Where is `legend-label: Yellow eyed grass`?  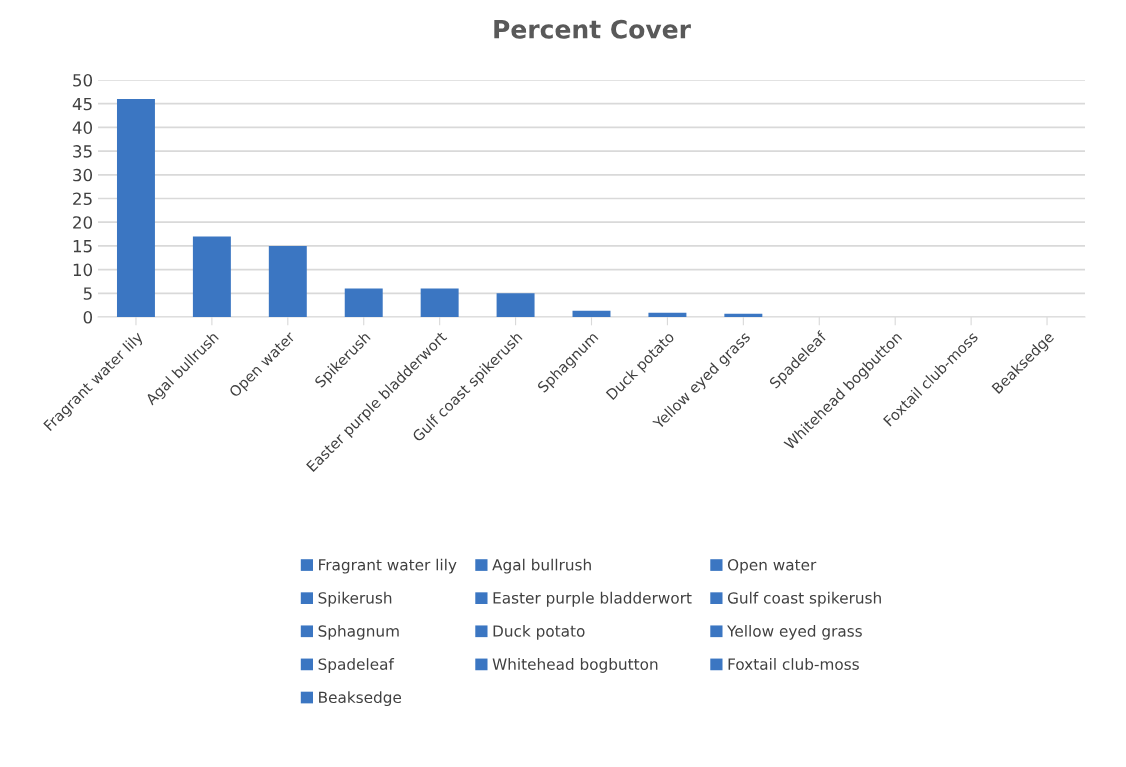 legend-label: Yellow eyed grass is located at coordinates (794, 632).